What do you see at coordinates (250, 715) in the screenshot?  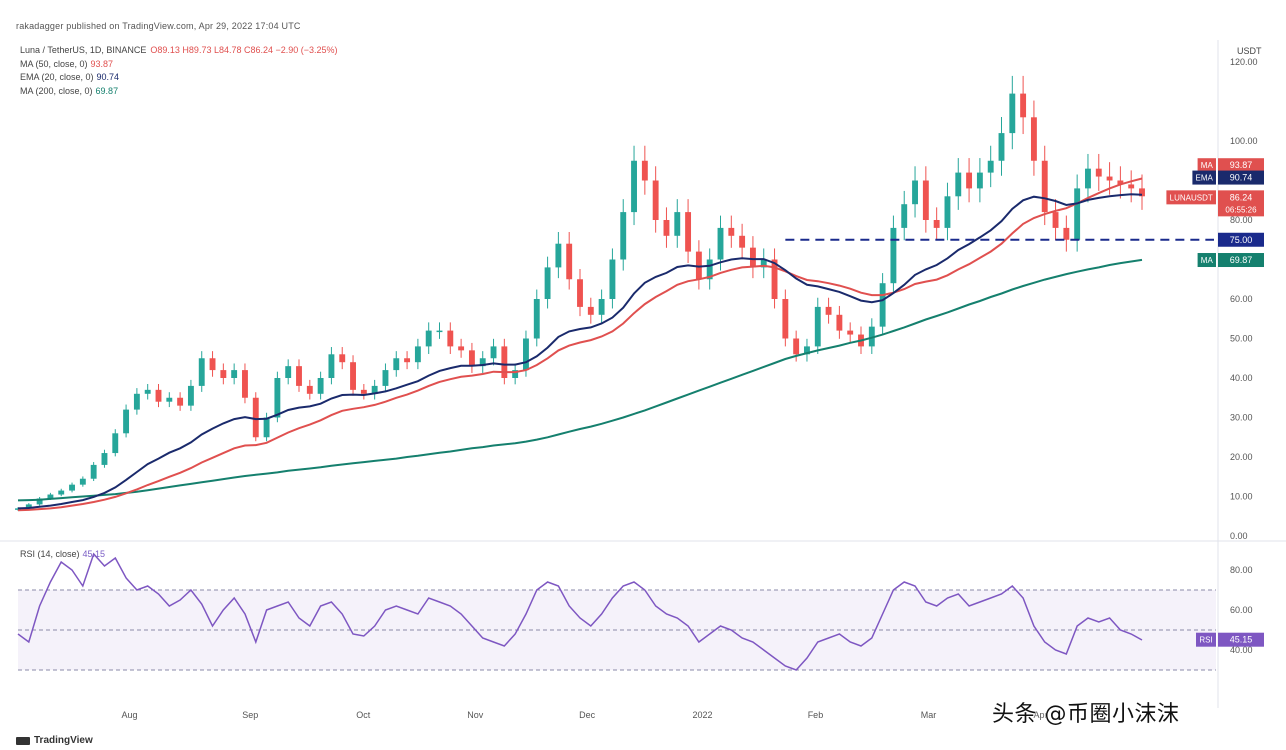 I see `x-tick-label: Sep` at bounding box center [250, 715].